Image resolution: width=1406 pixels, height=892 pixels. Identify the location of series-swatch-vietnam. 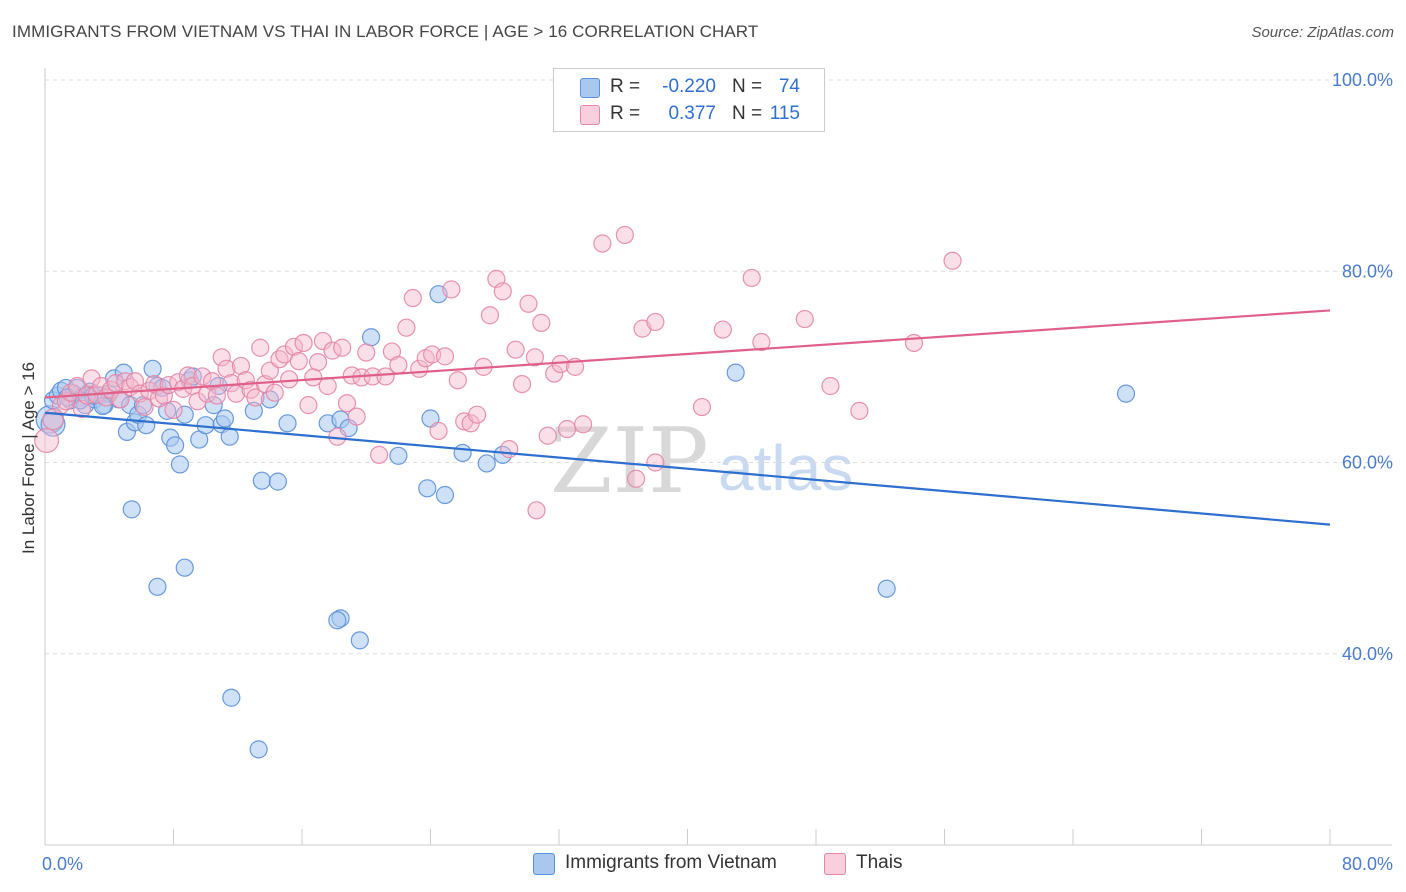
(544, 864).